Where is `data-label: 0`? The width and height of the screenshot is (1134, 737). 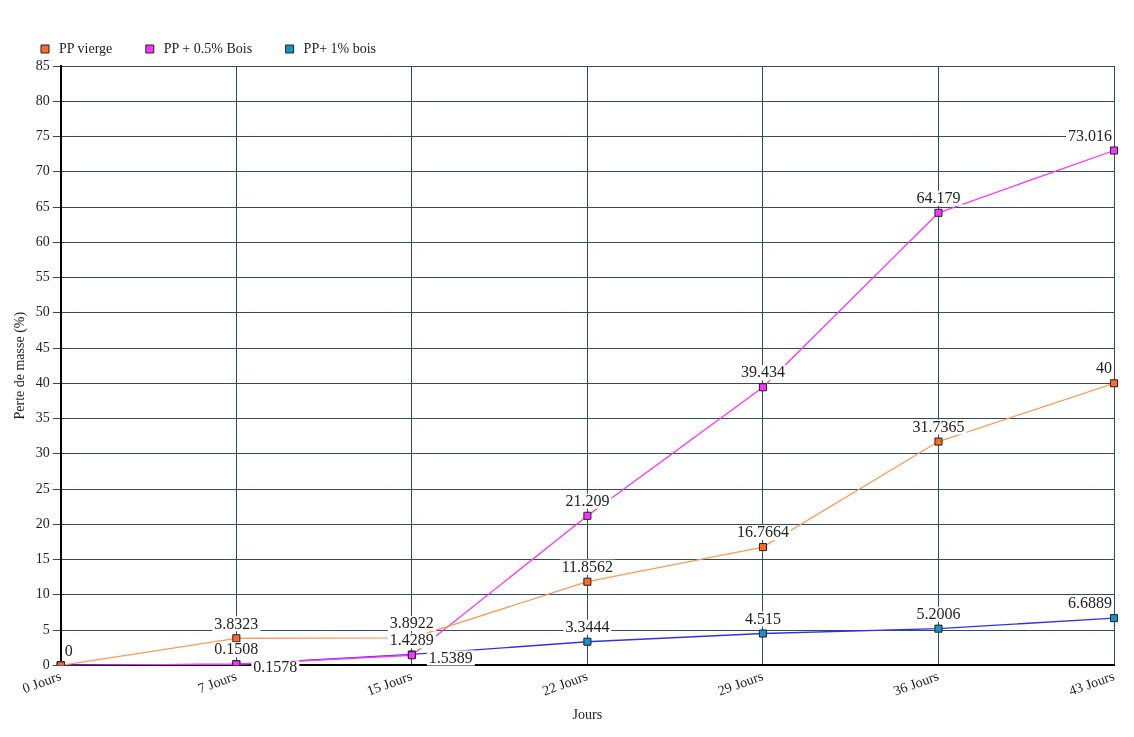
data-label: 0 is located at coordinates (68, 650).